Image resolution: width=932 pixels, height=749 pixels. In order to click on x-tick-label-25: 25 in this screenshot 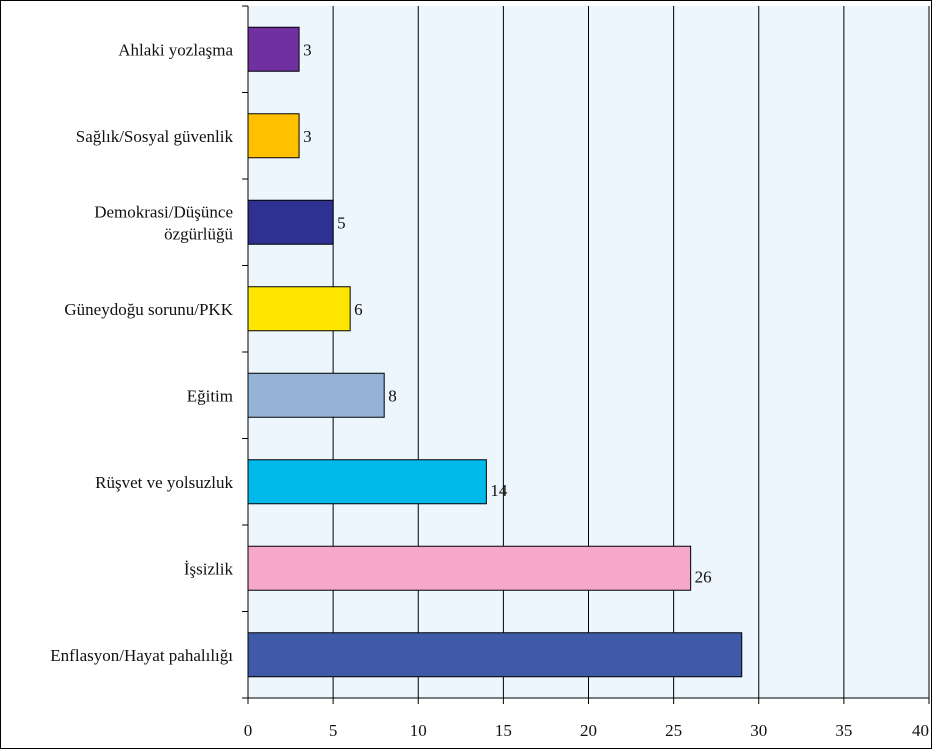, I will do `click(673, 730)`.